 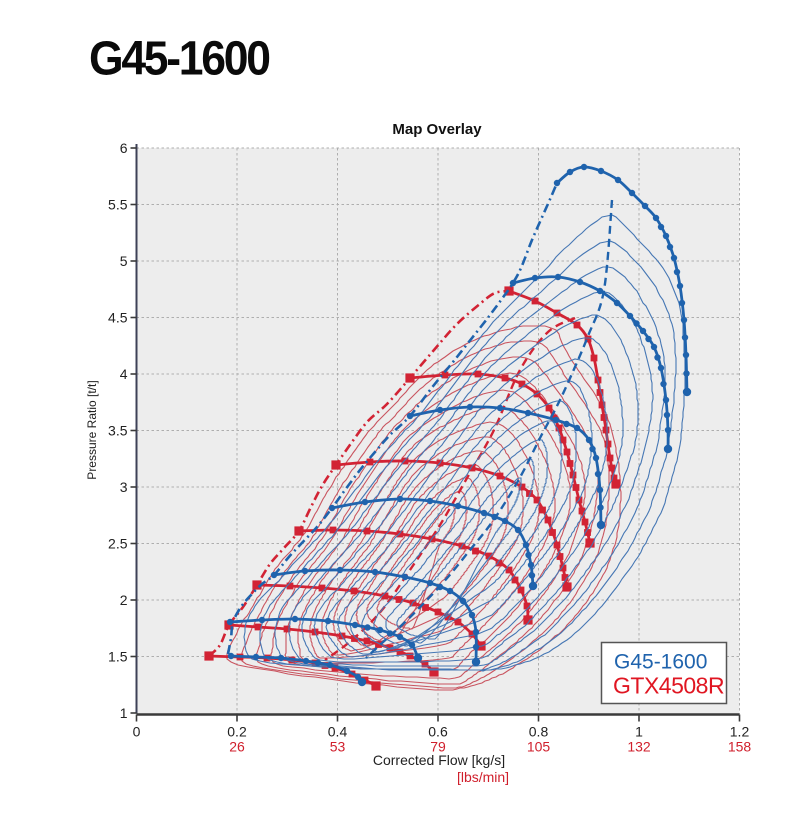 I want to click on svg-text: 2.5, so click(x=118, y=544).